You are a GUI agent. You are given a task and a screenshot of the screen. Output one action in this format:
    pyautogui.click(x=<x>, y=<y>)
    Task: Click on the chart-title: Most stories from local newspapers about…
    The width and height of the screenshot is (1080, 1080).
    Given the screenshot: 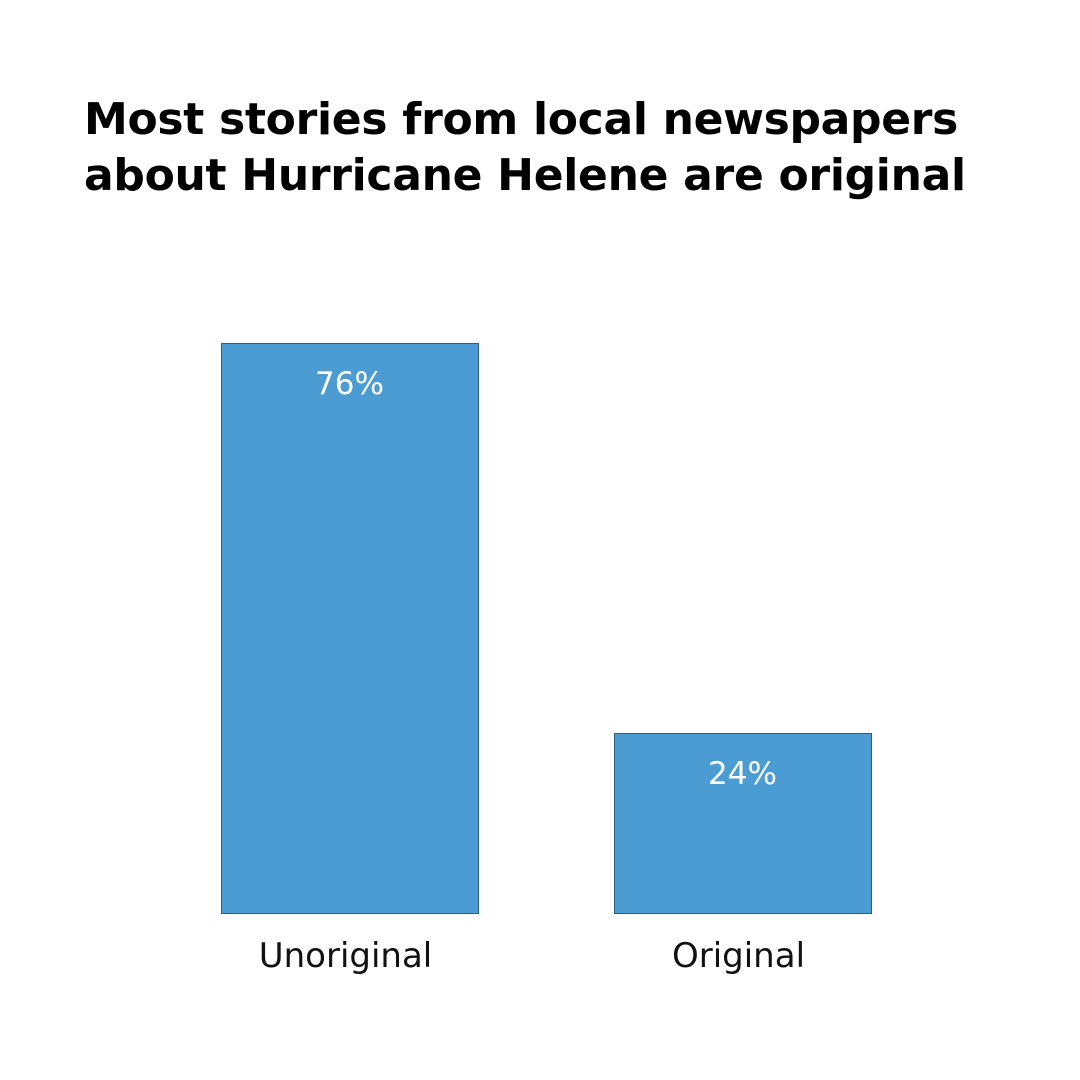 What is the action you would take?
    pyautogui.click(x=564, y=148)
    